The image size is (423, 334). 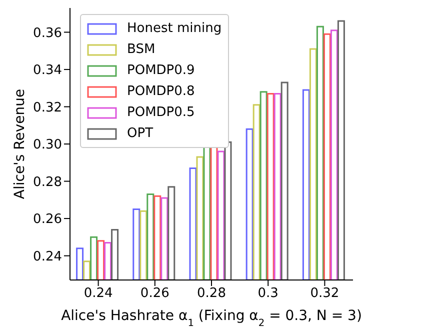 What do you see at coordinates (155, 294) in the screenshot?
I see `x-tick-label: 0.26` at bounding box center [155, 294].